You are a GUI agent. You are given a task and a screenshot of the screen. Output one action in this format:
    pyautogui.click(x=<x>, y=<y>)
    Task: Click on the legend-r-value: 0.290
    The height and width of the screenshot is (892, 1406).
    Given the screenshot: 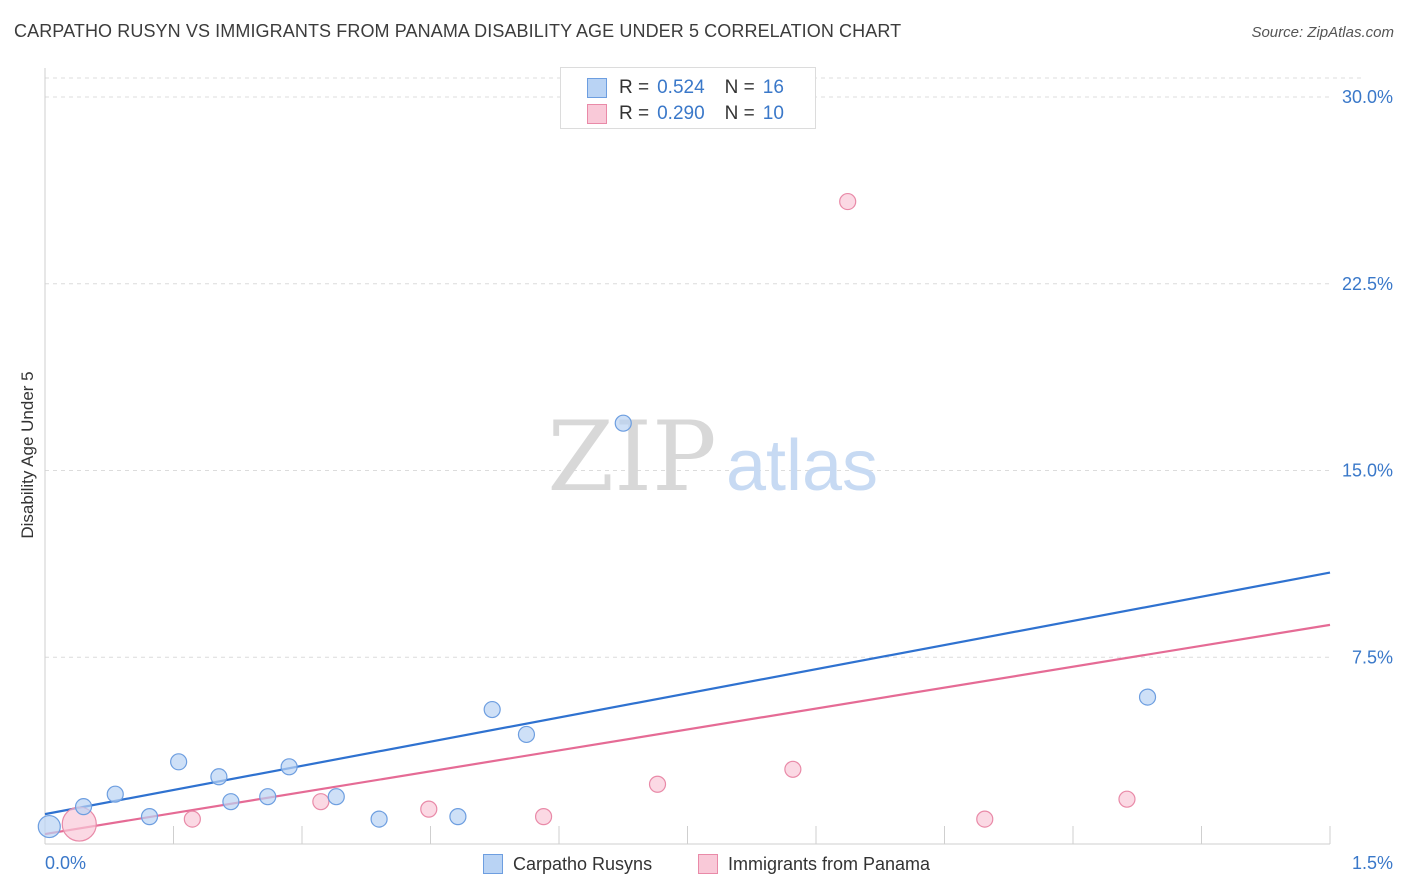 What is the action you would take?
    pyautogui.click(x=681, y=113)
    